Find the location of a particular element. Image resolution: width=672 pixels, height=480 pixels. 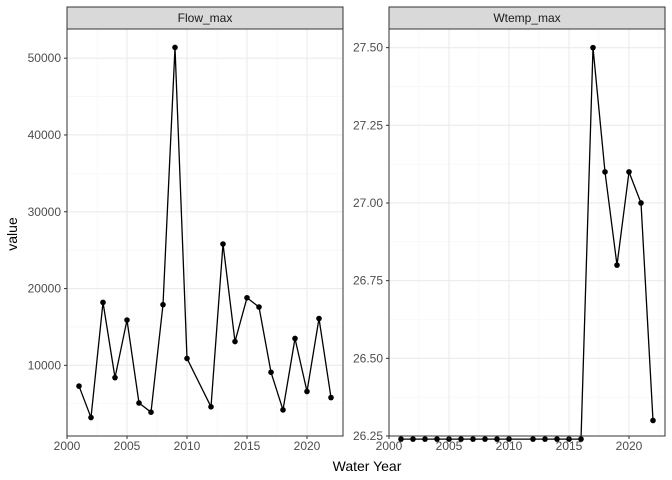

y-tick-label: 27.25 is located at coordinates (368, 125).